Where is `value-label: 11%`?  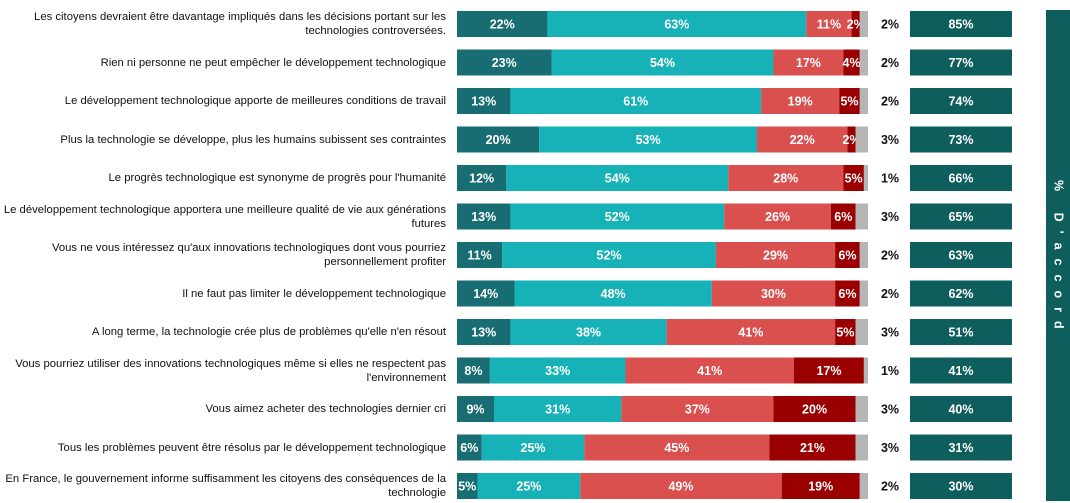
value-label: 11% is located at coordinates (829, 24).